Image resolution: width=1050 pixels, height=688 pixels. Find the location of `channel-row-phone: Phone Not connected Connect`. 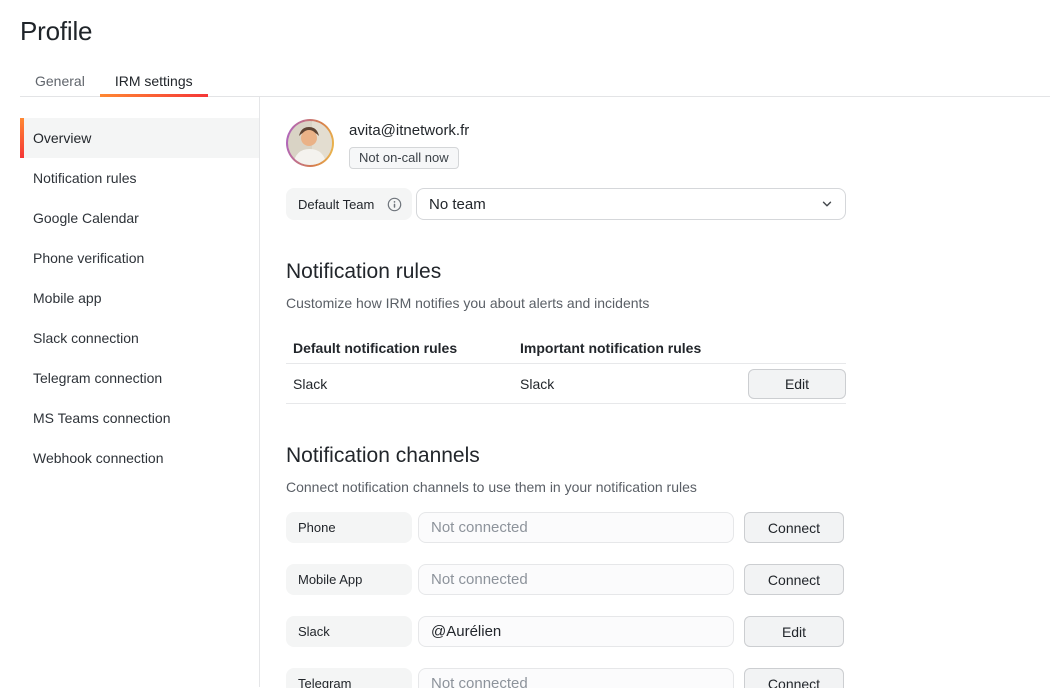

channel-row-phone: Phone Not connected Connect is located at coordinates (566, 527).